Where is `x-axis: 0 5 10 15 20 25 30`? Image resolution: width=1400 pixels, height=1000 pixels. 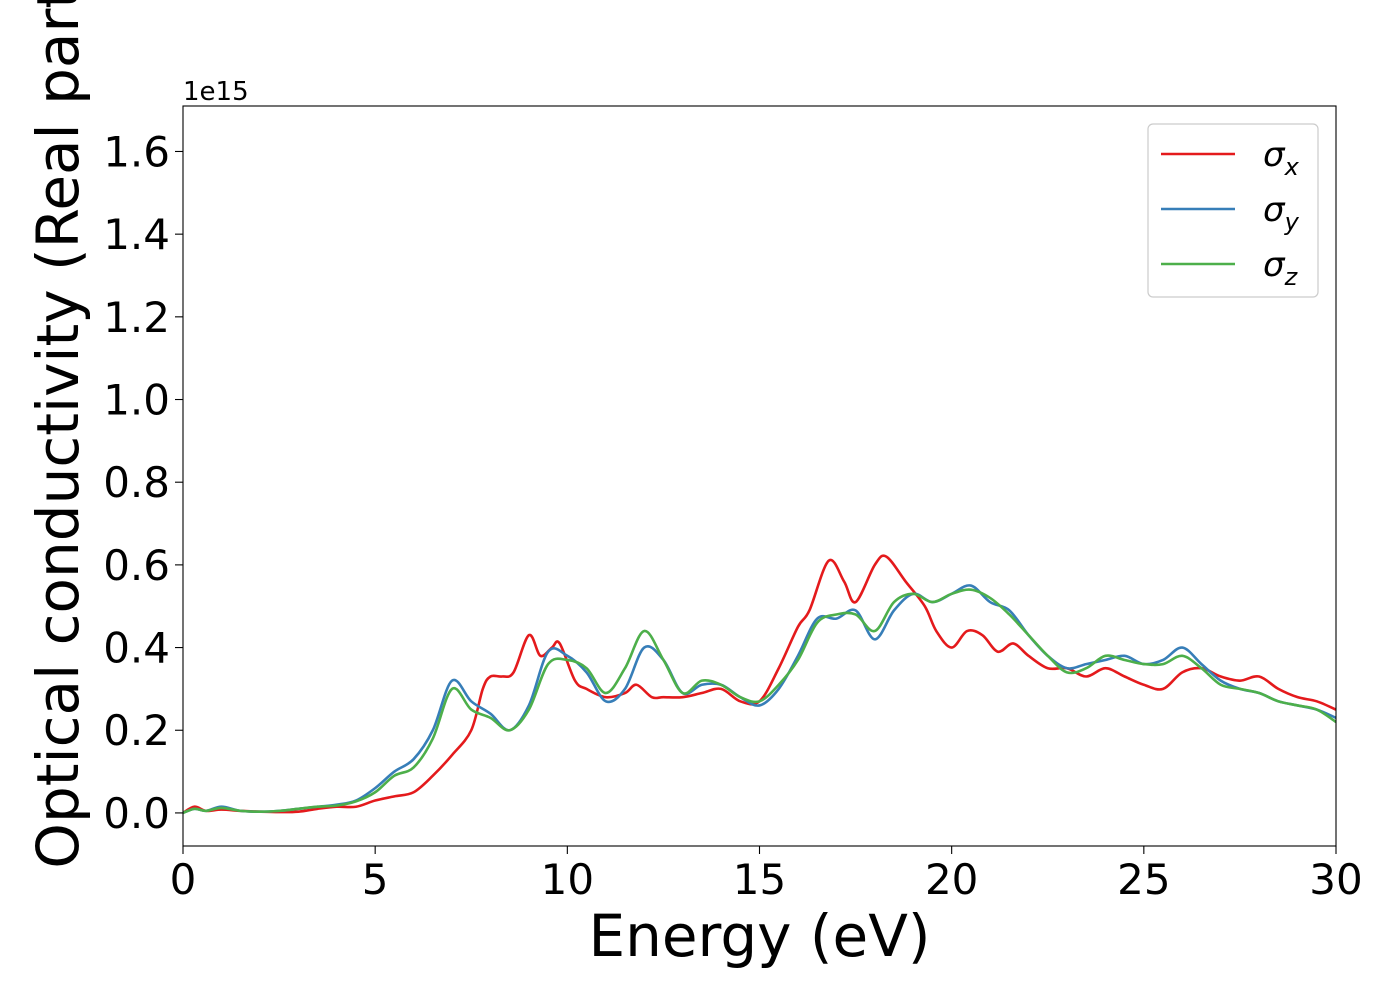
x-axis: 0 5 10 15 20 25 30 is located at coordinates (766, 875).